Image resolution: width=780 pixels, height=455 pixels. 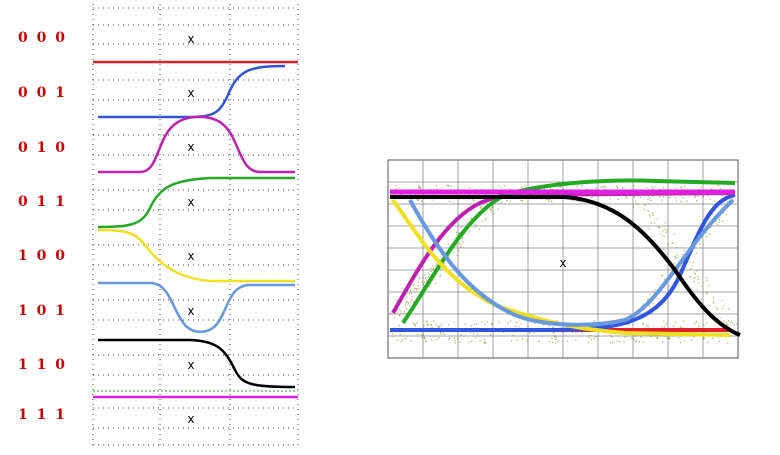 I want to click on code-label-000: 0 0 0, so click(x=42, y=38).